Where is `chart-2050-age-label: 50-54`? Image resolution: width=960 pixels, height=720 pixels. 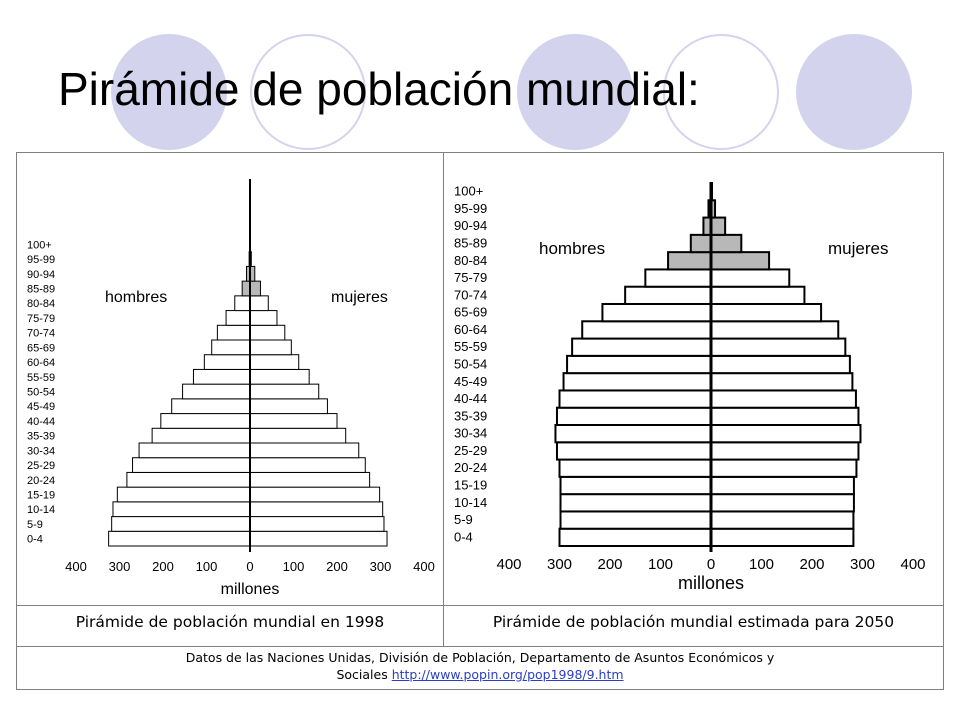 chart-2050-age-label: 50-54 is located at coordinates (470, 364).